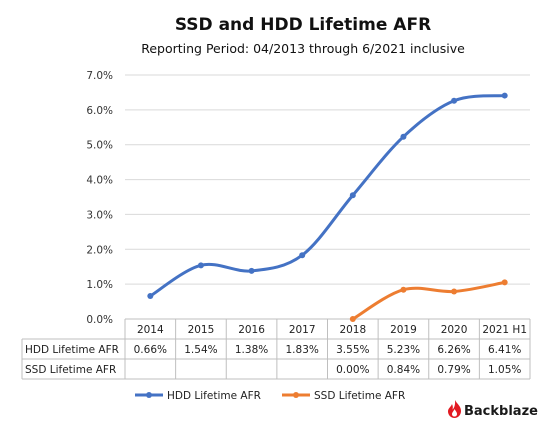 The height and width of the screenshot is (438, 560). Describe the element at coordinates (150, 330) in the screenshot. I see `x-tick-label: 2014` at that location.